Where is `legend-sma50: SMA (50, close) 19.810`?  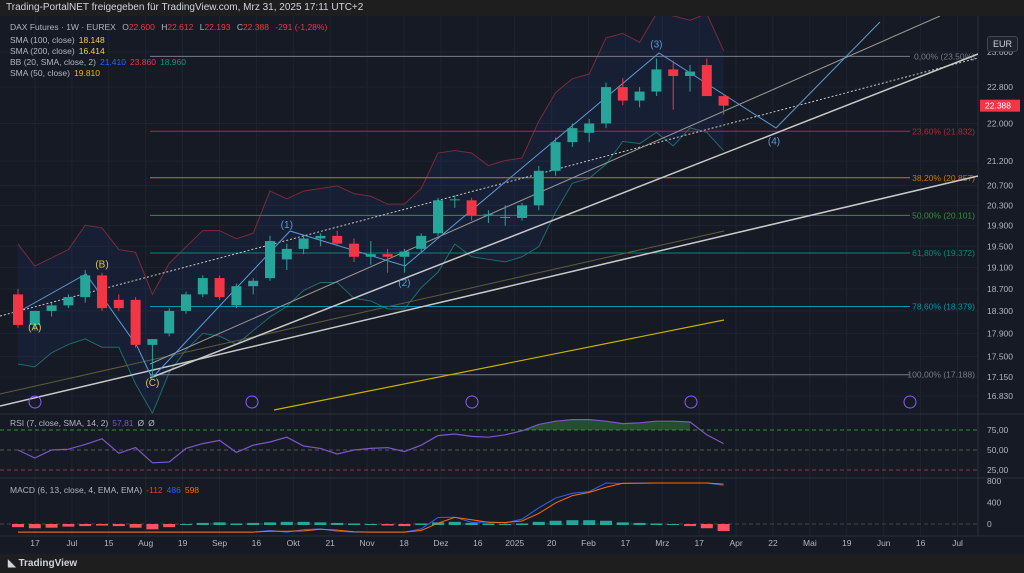
legend-sma50: SMA (50, close) 19.810 is located at coordinates (55, 73).